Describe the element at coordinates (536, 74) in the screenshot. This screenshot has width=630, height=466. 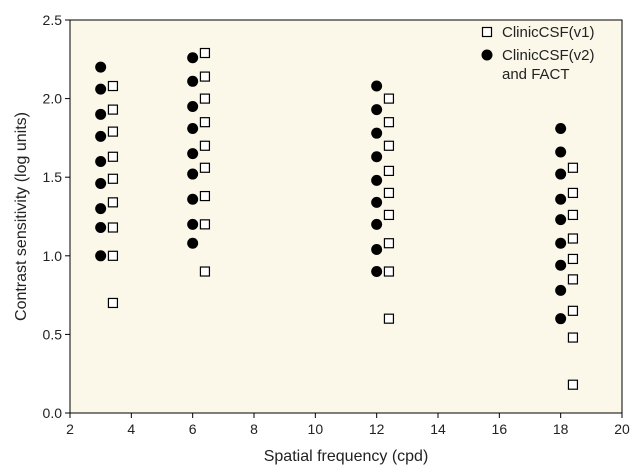
I see `legend-label: and FACT` at that location.